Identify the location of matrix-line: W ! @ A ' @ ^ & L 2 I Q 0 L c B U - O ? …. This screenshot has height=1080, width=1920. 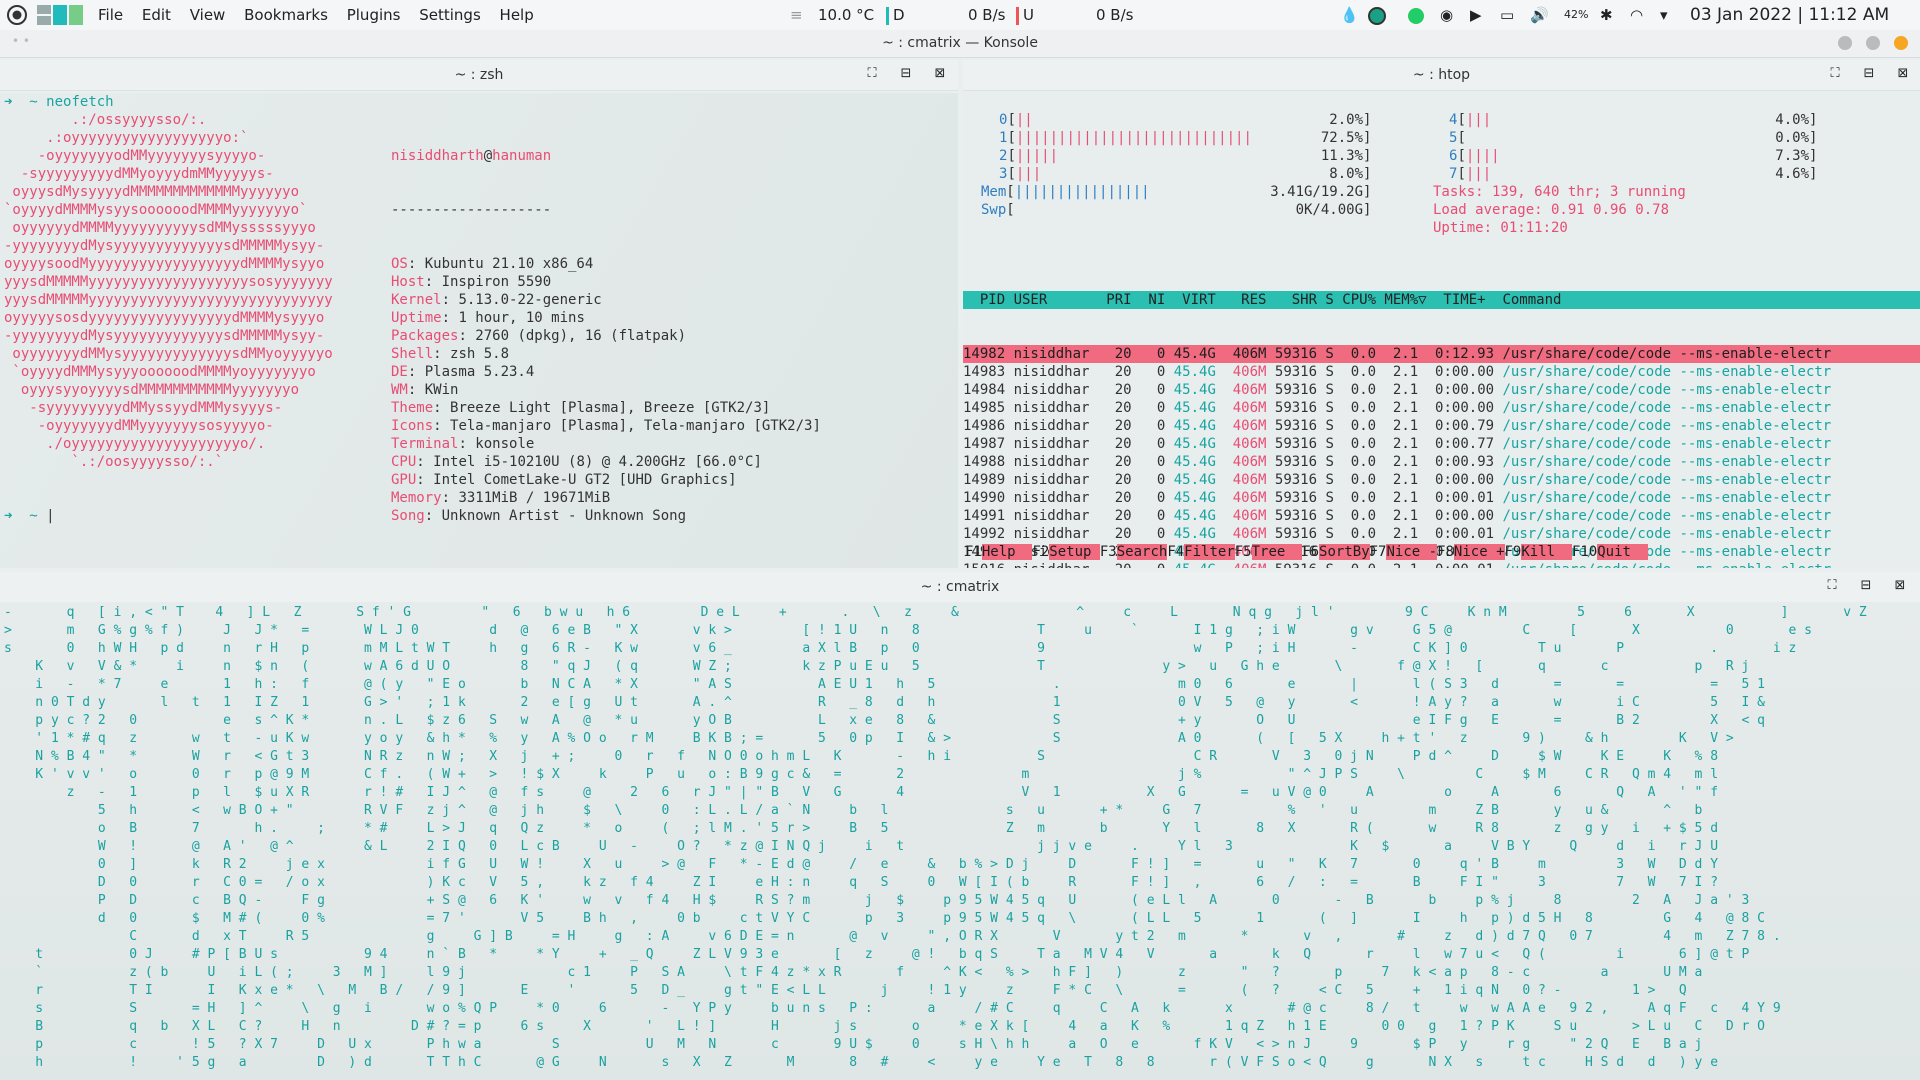
(861, 846).